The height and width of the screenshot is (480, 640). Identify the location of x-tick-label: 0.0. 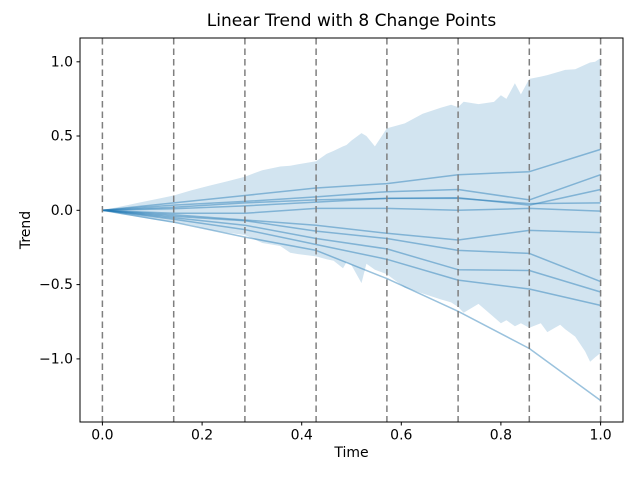
(102, 436).